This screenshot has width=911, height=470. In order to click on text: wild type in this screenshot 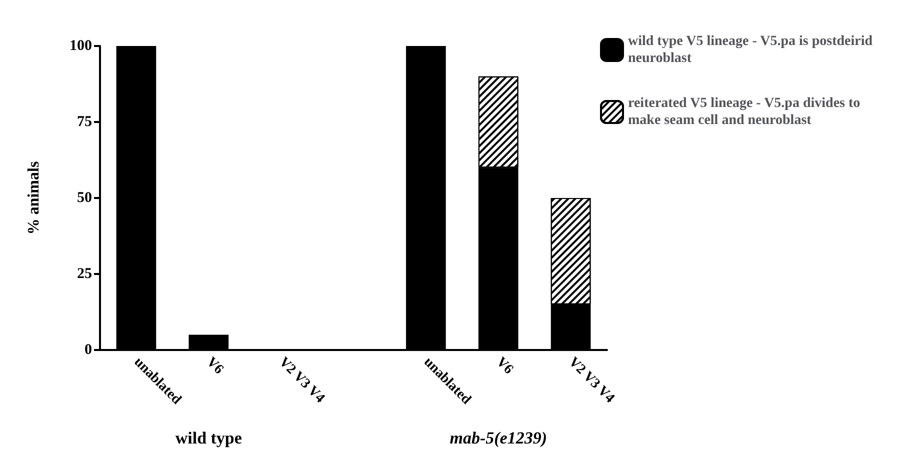, I will do `click(208, 438)`.